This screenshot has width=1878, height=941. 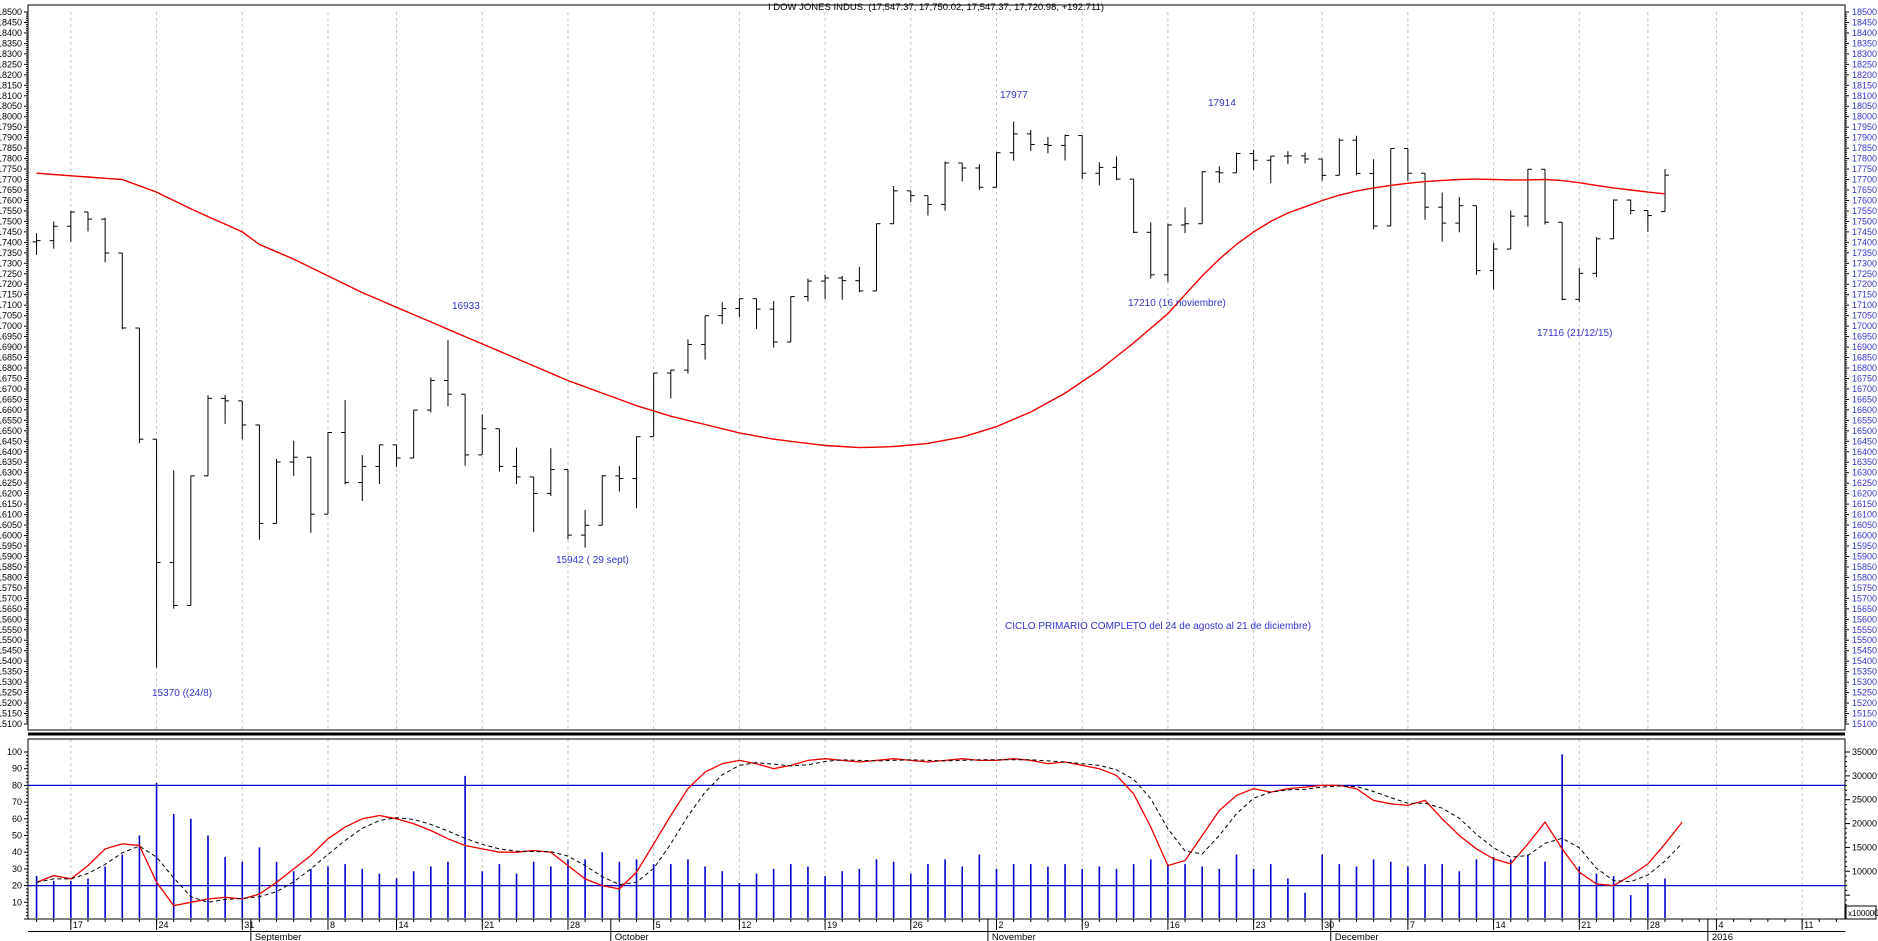 I want to click on svg-text: 70, so click(x=17, y=802).